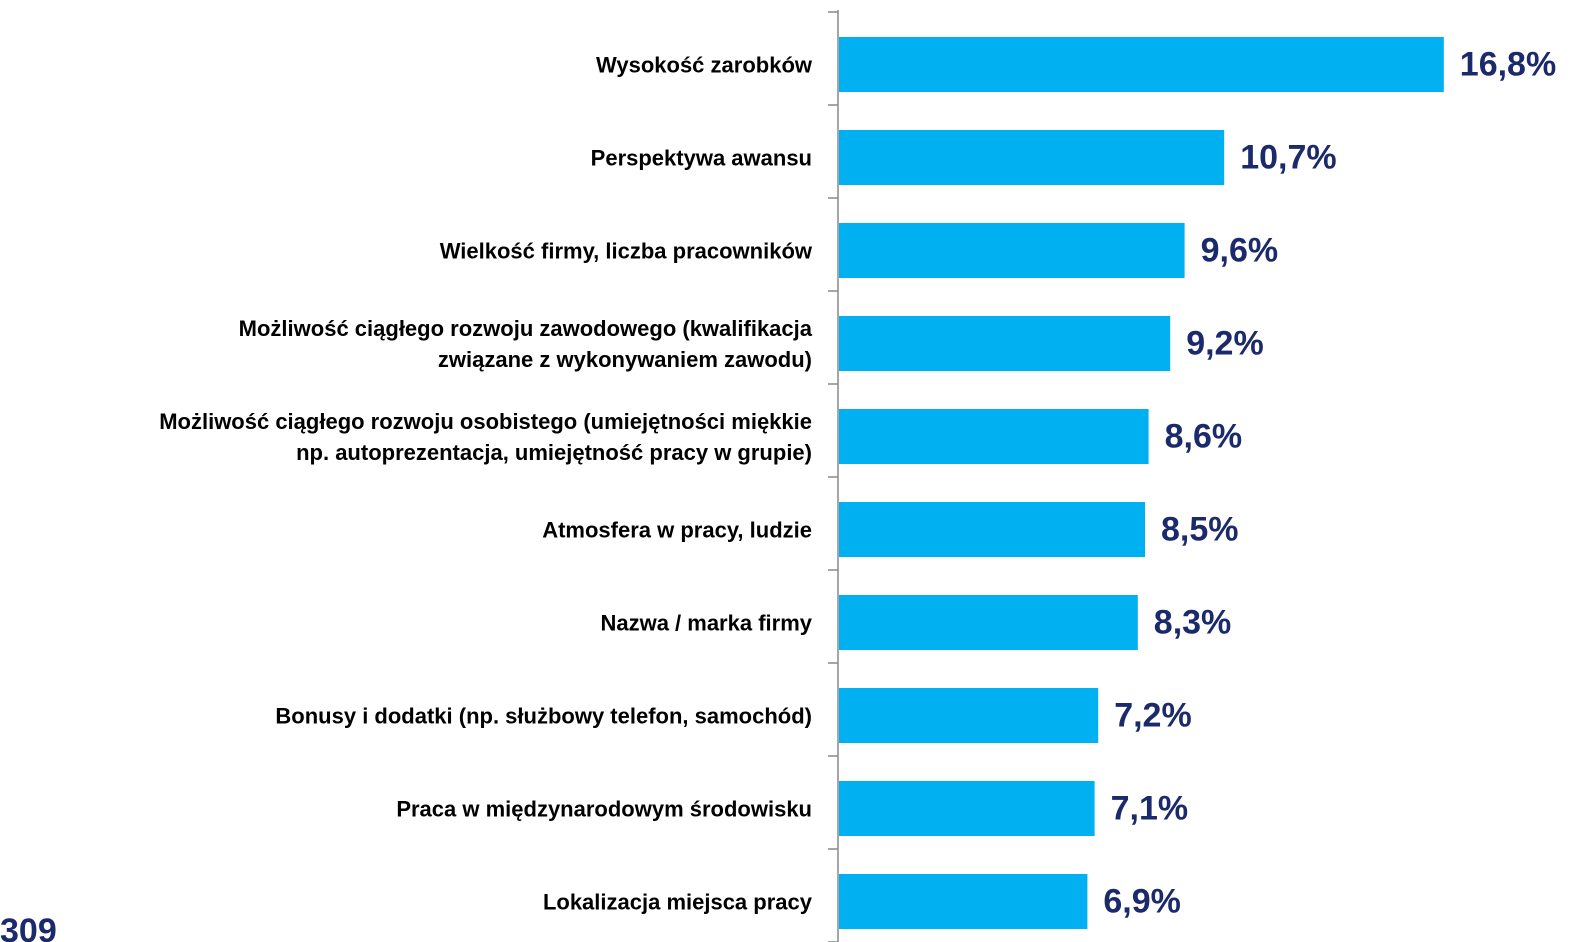 This screenshot has height=942, width=1582. Describe the element at coordinates (701, 157) in the screenshot. I see `category-label: Perspektywa awansu` at that location.